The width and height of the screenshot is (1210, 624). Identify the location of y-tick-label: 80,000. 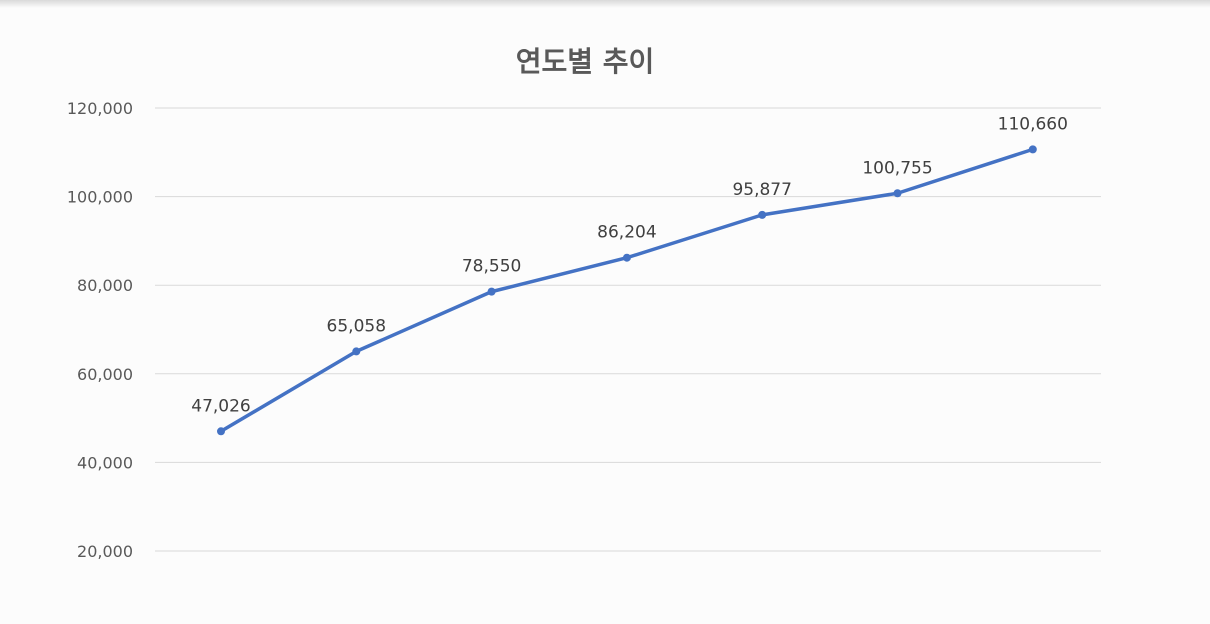
(105, 285).